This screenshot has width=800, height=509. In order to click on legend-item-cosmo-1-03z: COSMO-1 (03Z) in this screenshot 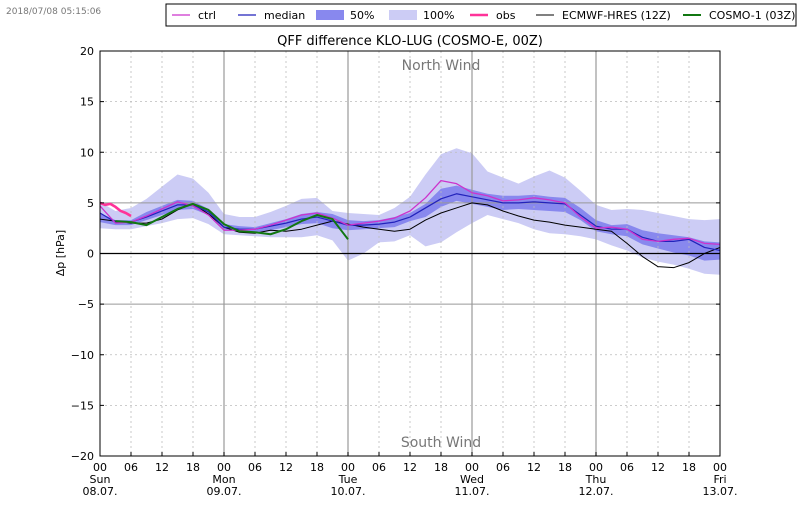, I will do `click(739, 15)`.